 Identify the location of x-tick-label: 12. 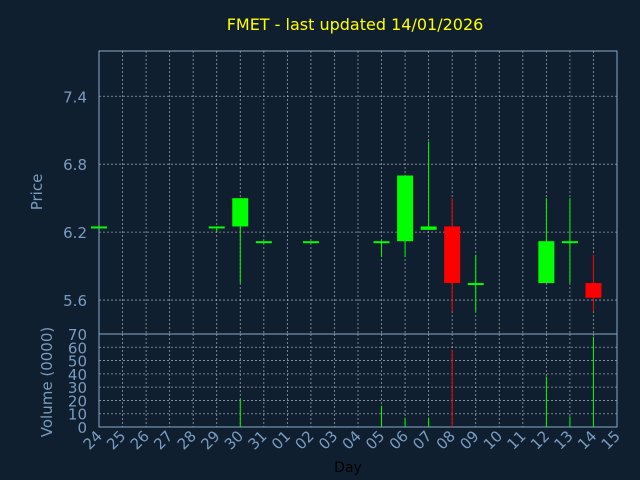
(540, 440).